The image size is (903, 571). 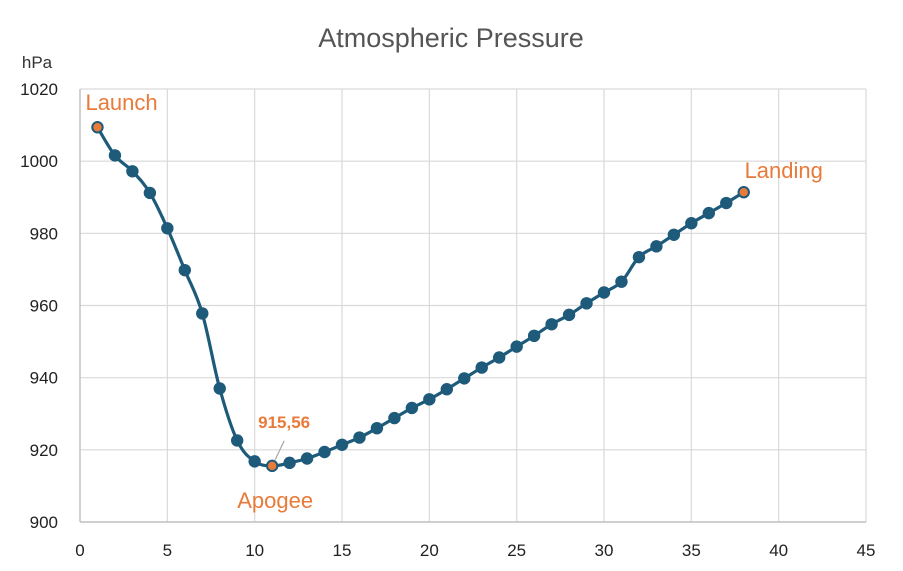 What do you see at coordinates (284, 422) in the screenshot?
I see `data-label: 915,56` at bounding box center [284, 422].